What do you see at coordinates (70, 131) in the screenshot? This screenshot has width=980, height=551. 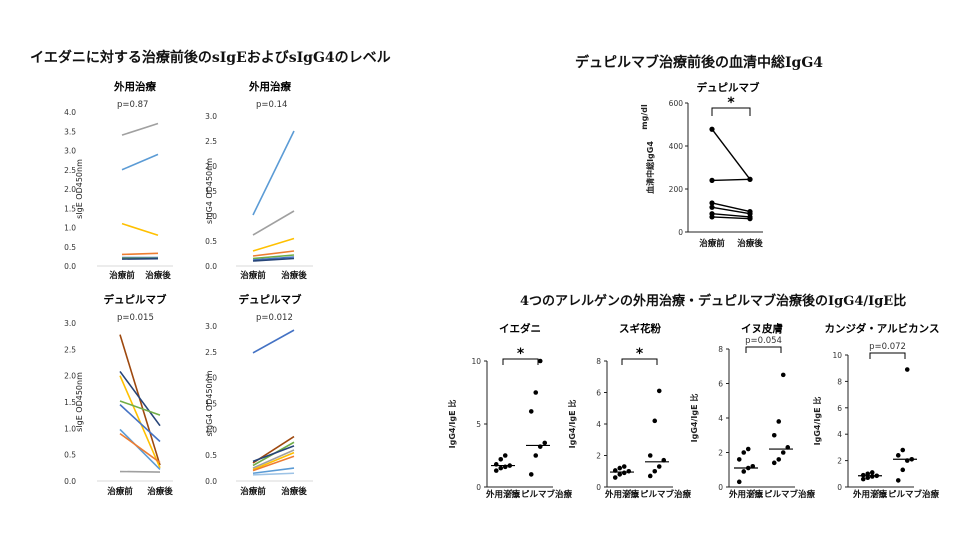 I see `y-tick-label: 3.5` at bounding box center [70, 131].